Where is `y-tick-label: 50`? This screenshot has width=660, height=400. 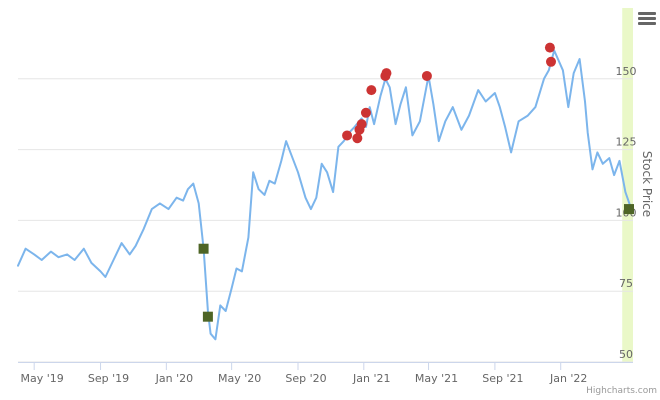 y-tick-label: 50 is located at coordinates (626, 354).